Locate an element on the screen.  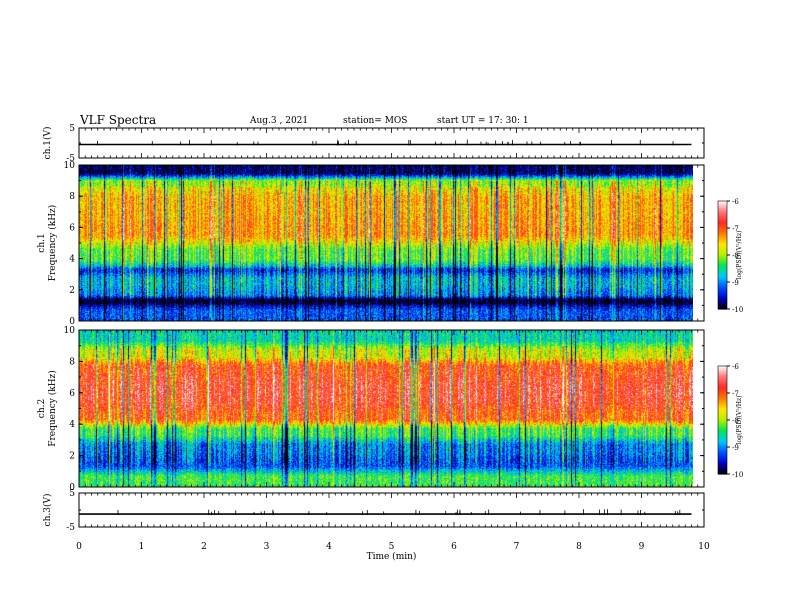
x-tick-label: 5 is located at coordinates (392, 547).